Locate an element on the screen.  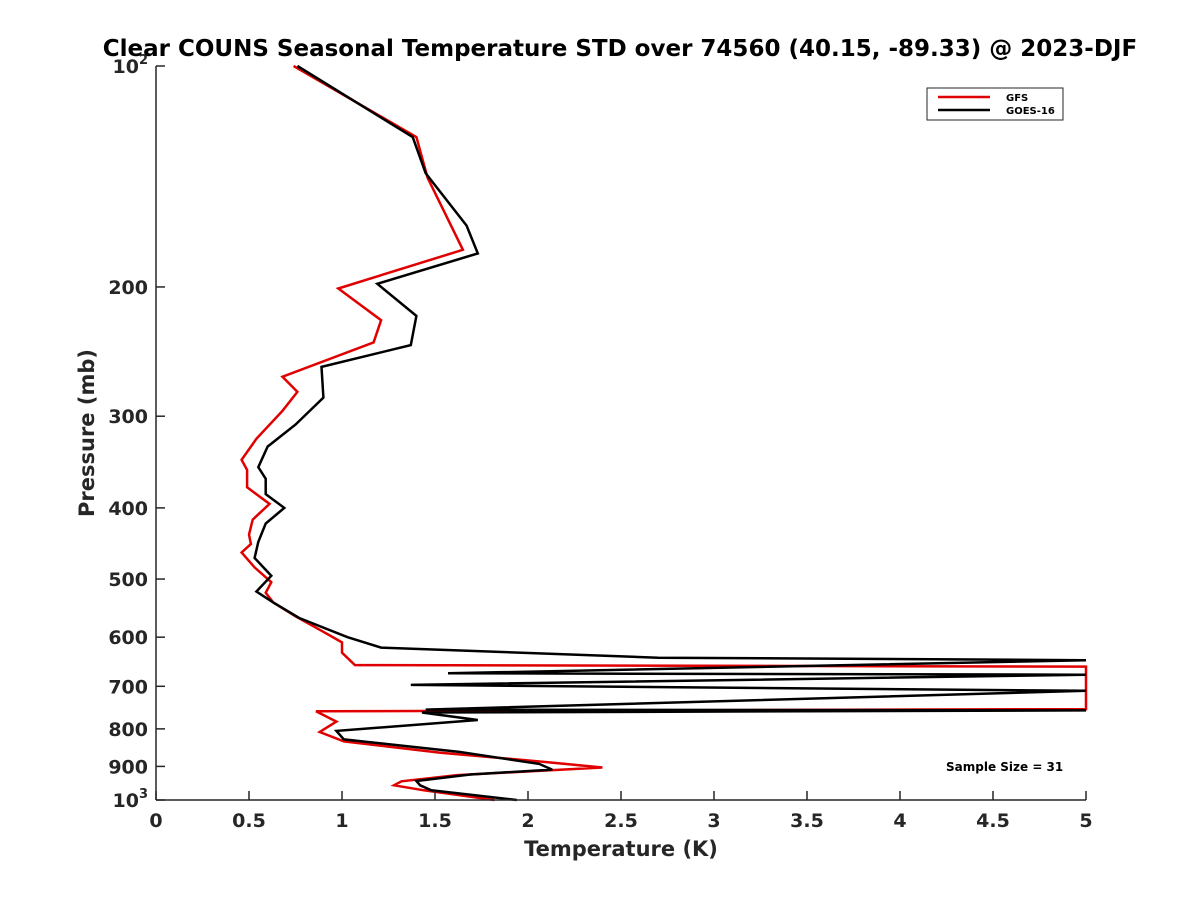
x-tick-label: 4 is located at coordinates (899, 821).